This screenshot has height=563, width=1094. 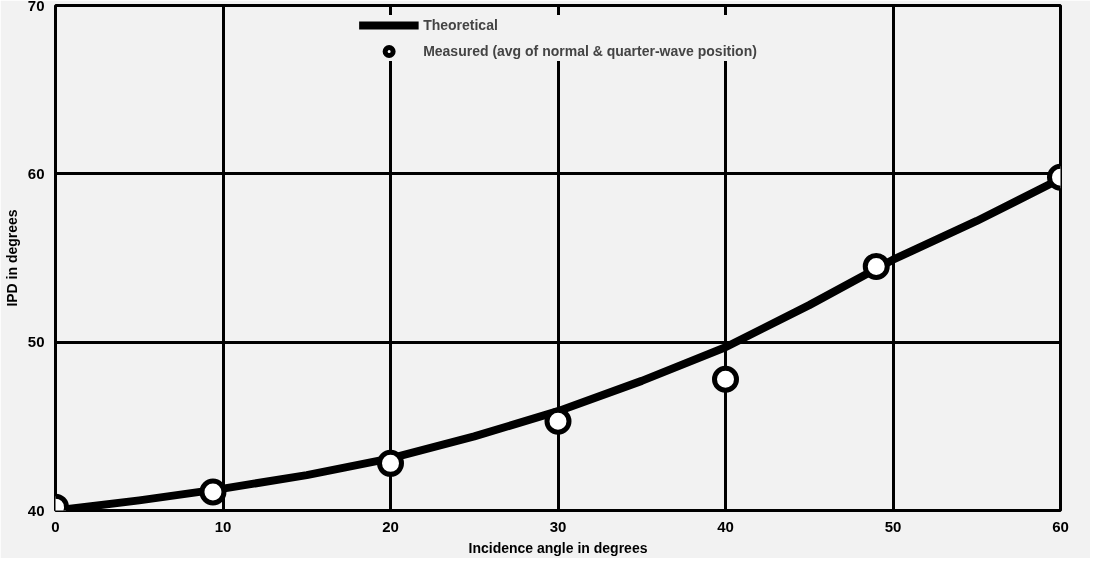 What do you see at coordinates (55, 526) in the screenshot?
I see `x-tick-label: 0` at bounding box center [55, 526].